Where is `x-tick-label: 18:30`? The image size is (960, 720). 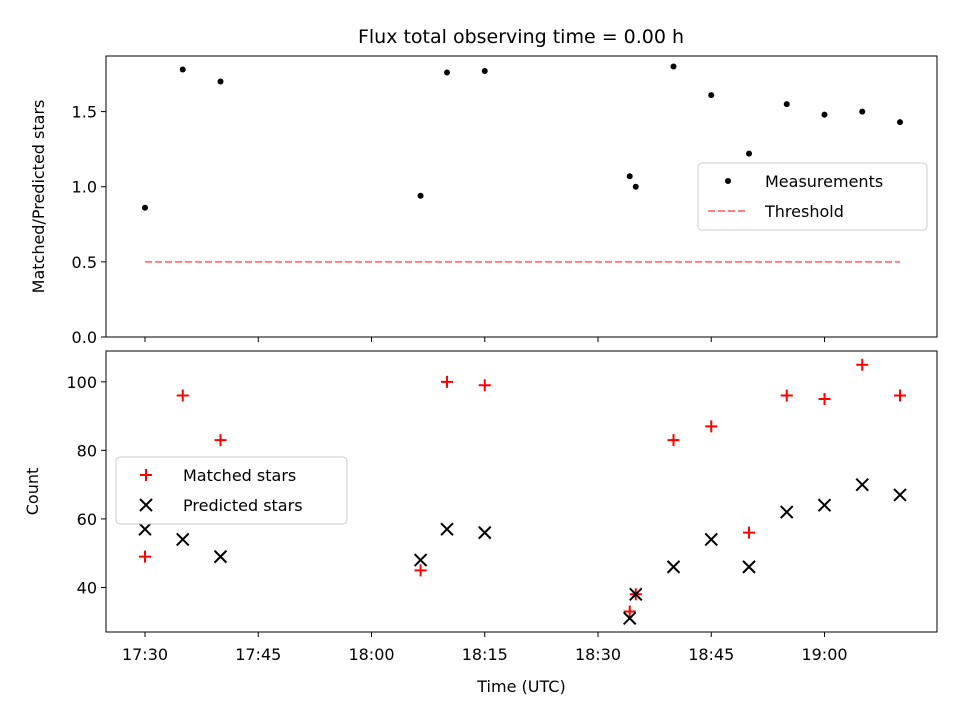 x-tick-label: 18:30 is located at coordinates (598, 654).